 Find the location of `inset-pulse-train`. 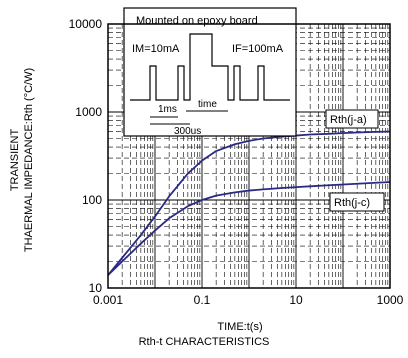

inset-pulse-train is located at coordinates (210, 67).